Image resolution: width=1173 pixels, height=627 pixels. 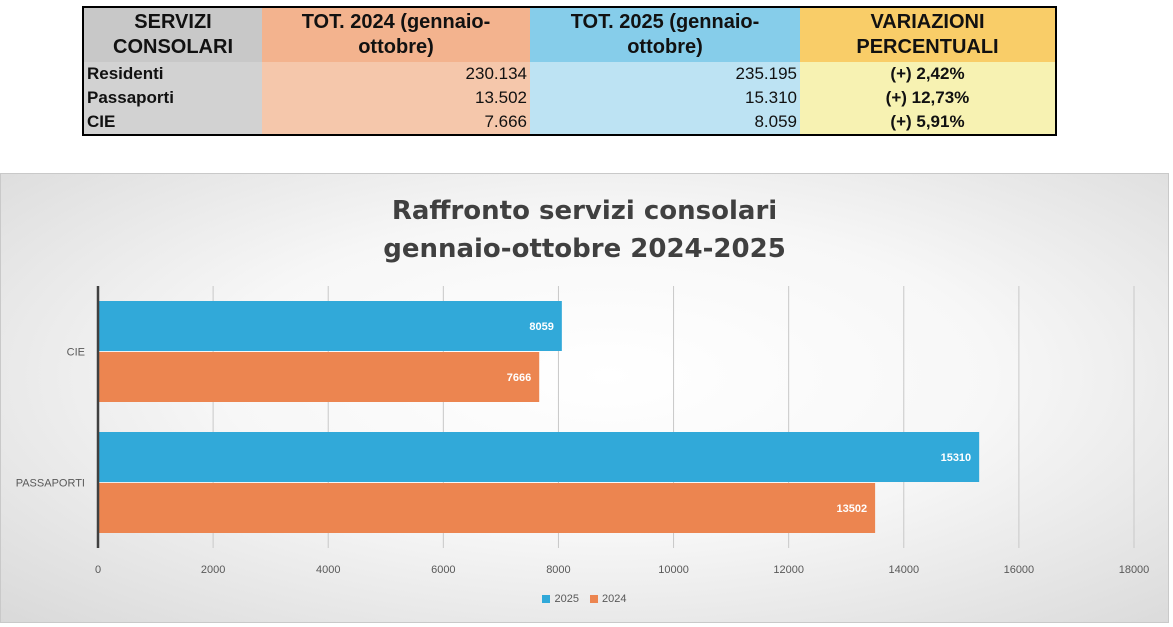 I want to click on value-2024: 7.666, so click(x=396, y=122).